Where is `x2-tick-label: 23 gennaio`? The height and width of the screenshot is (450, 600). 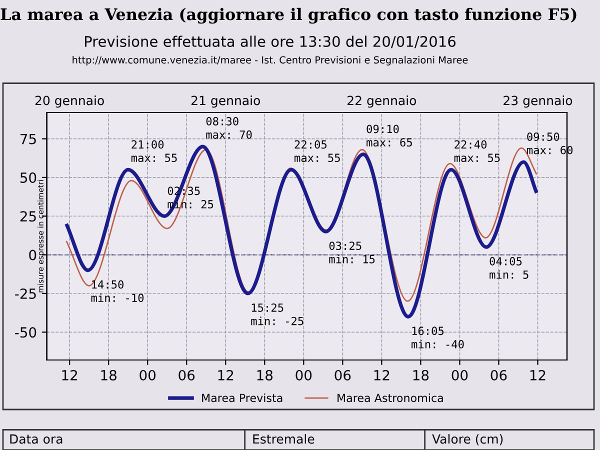 x2-tick-label: 23 gennaio is located at coordinates (538, 102).